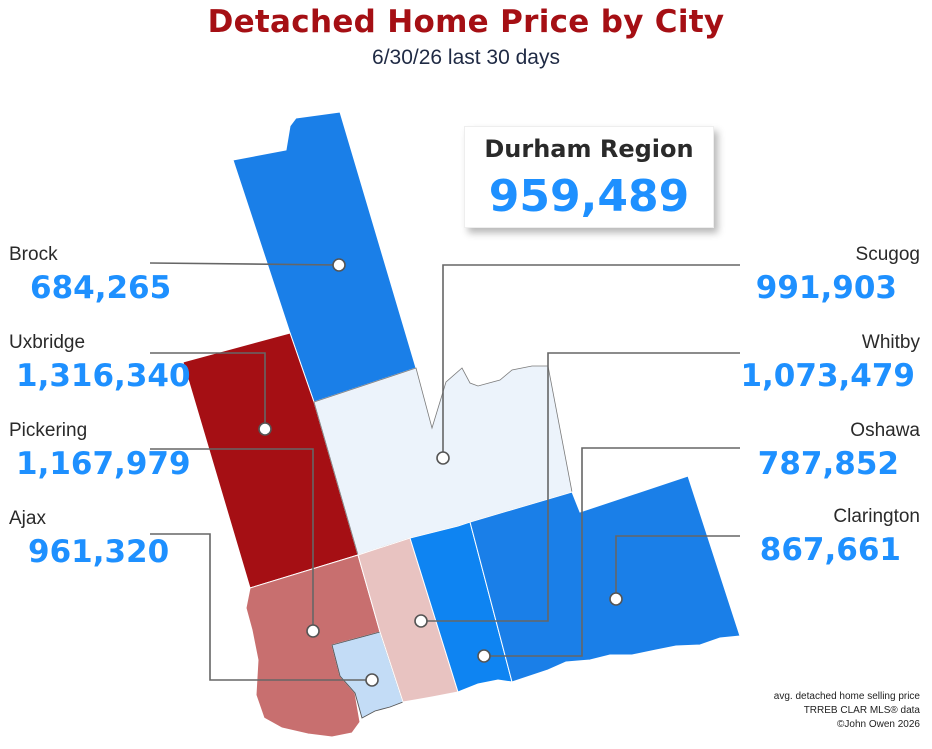 The image size is (932, 749). I want to click on region-average-price: 959,489, so click(589, 196).